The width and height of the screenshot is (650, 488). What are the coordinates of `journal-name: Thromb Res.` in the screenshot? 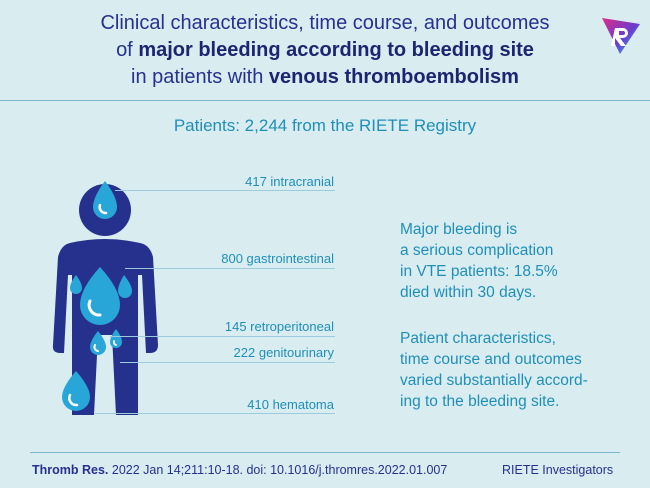 It's located at (70, 470).